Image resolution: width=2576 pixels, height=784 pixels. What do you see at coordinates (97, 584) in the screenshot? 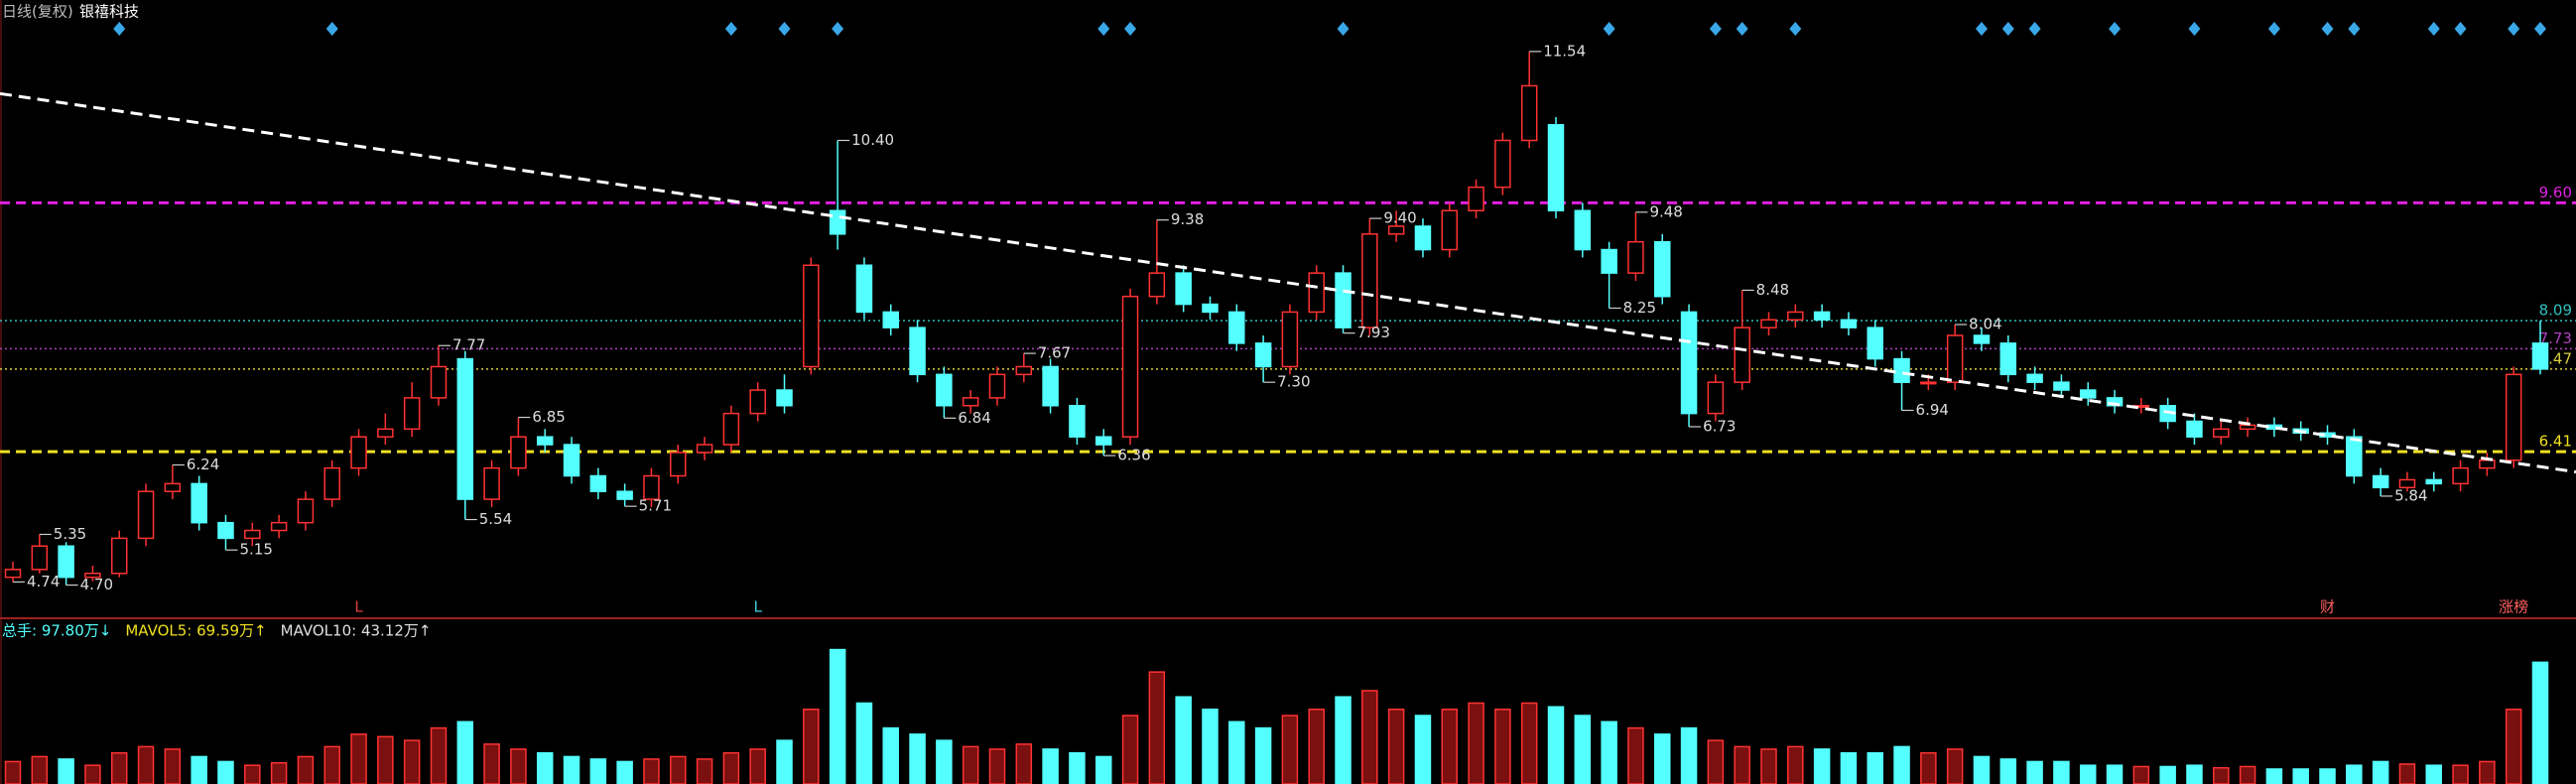
I see `annotation-label: 4.70` at bounding box center [97, 584].